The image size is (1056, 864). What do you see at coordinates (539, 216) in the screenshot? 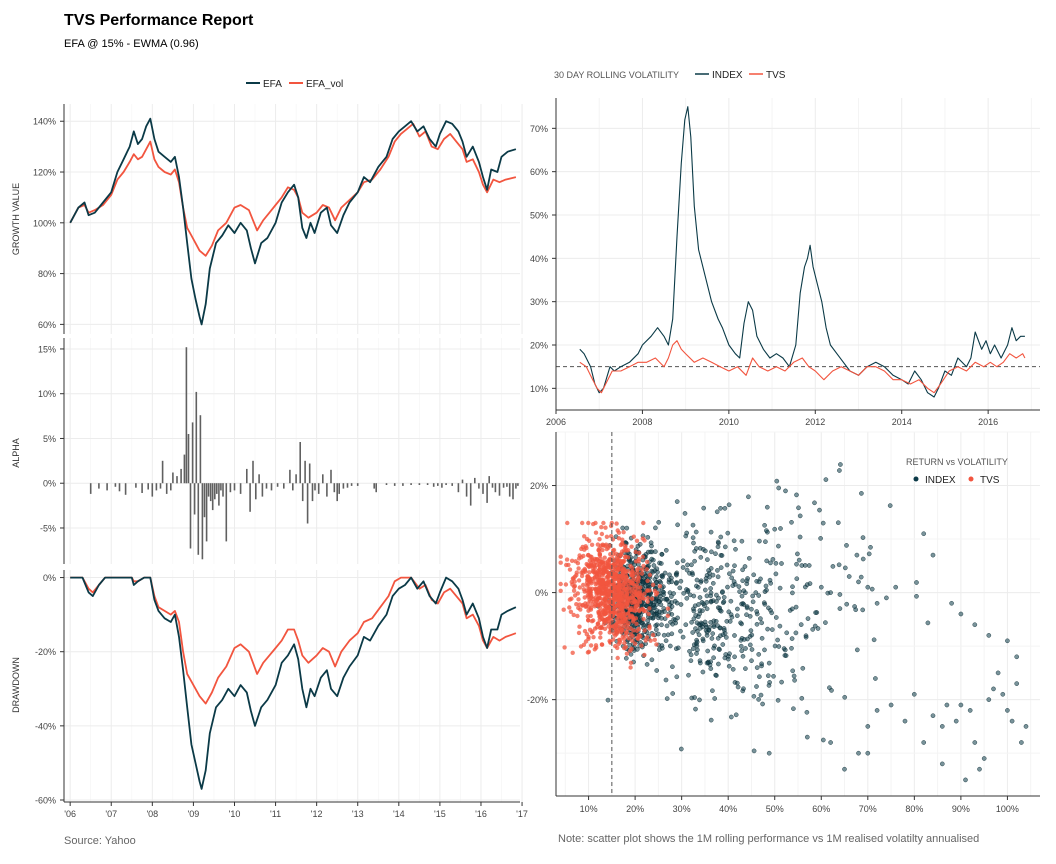
I see `rolling-vol-y-tick-label: 50%` at bounding box center [539, 216].